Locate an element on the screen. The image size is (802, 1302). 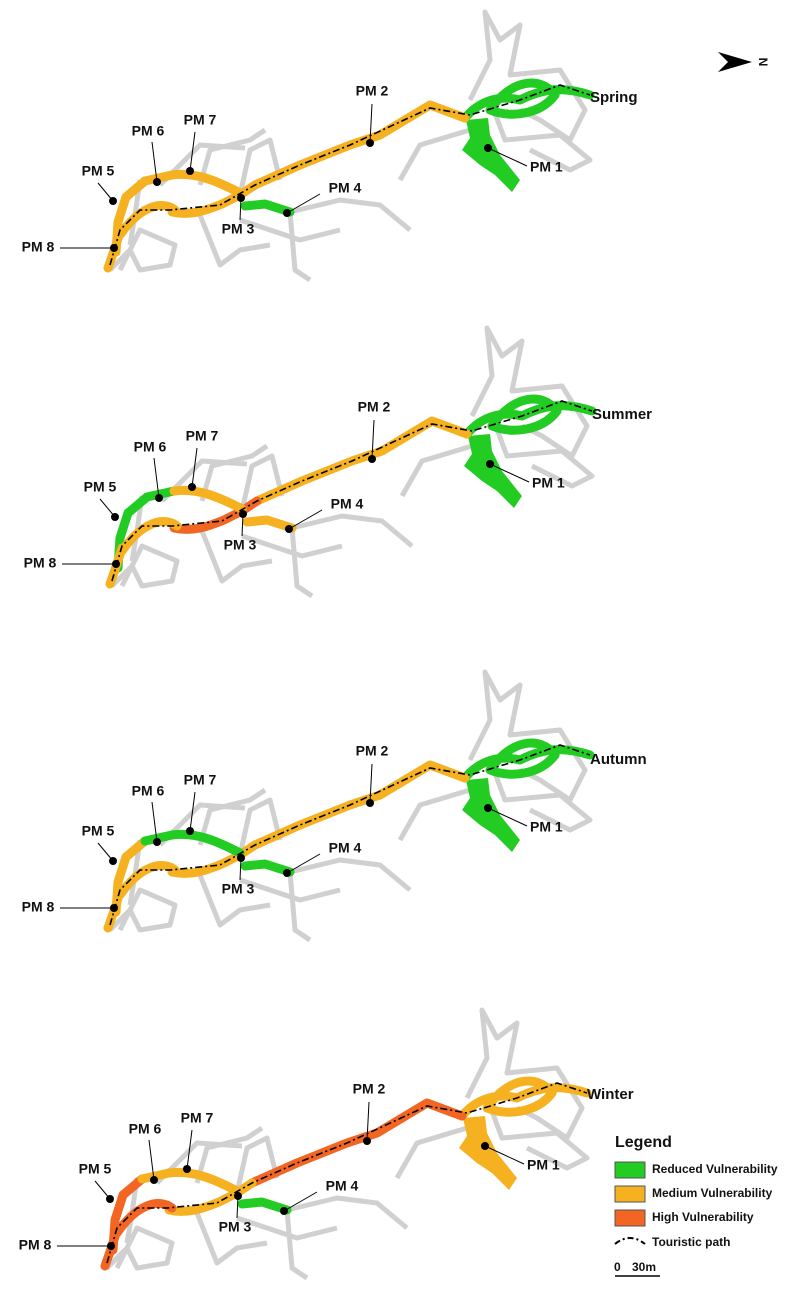
legend-title: Legend is located at coordinates (643, 1142).